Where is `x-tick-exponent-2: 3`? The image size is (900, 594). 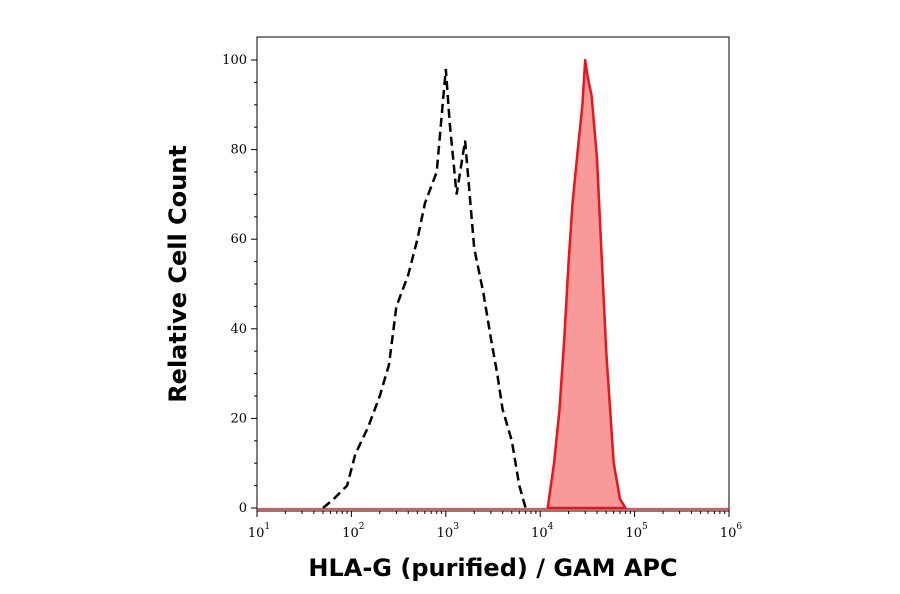 x-tick-exponent-2: 3 is located at coordinates (456, 527).